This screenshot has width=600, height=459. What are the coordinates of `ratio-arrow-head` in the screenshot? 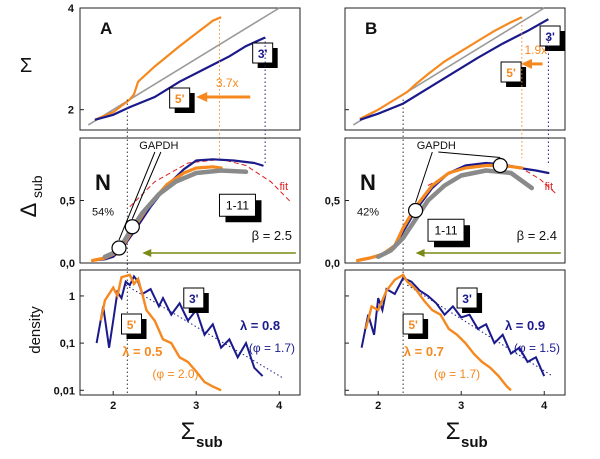 It's located at (202, 96).